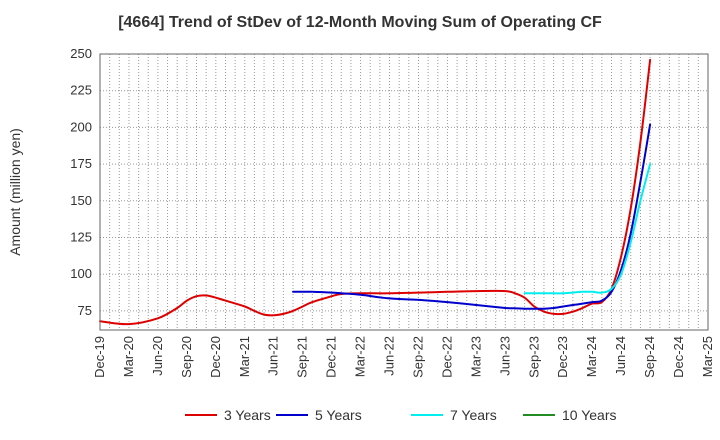 The width and height of the screenshot is (720, 440). I want to click on x-tick-label: Dec-20, so click(215, 357).